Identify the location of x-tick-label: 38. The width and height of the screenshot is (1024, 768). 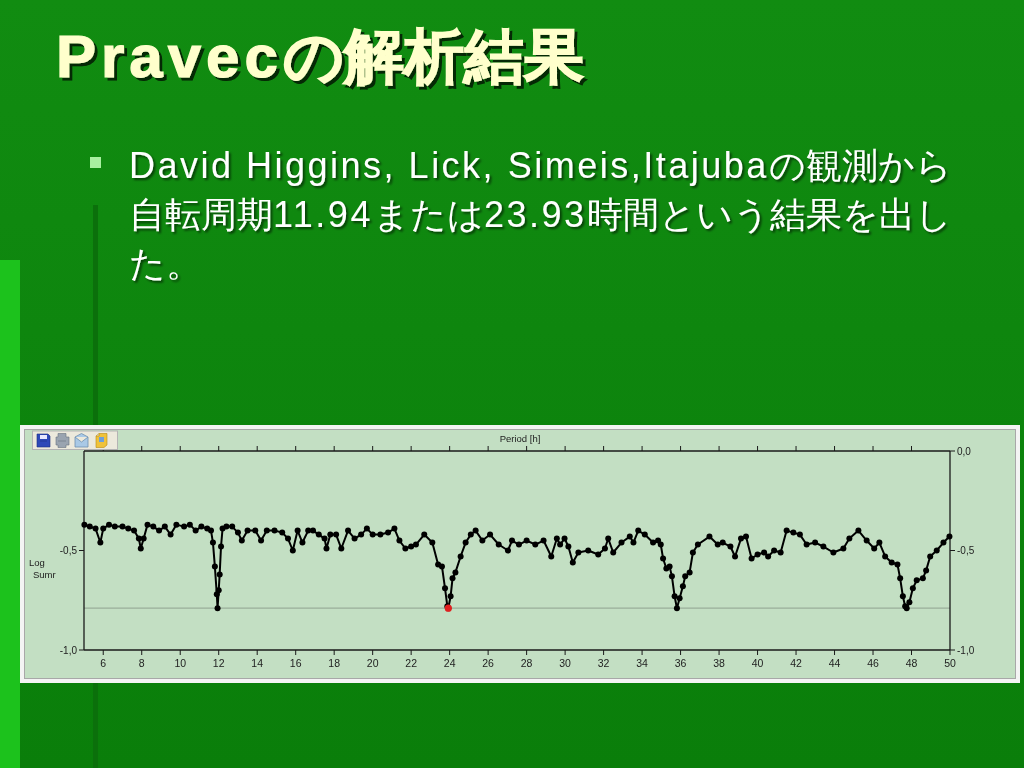
(719, 663).